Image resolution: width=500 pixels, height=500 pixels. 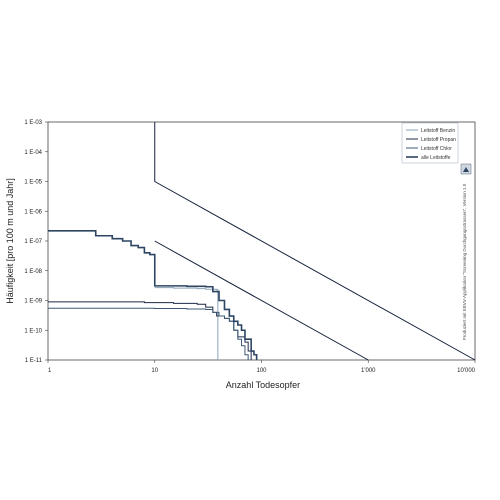 I want to click on y-tick-label: 1 E-06, so click(x=33, y=212).